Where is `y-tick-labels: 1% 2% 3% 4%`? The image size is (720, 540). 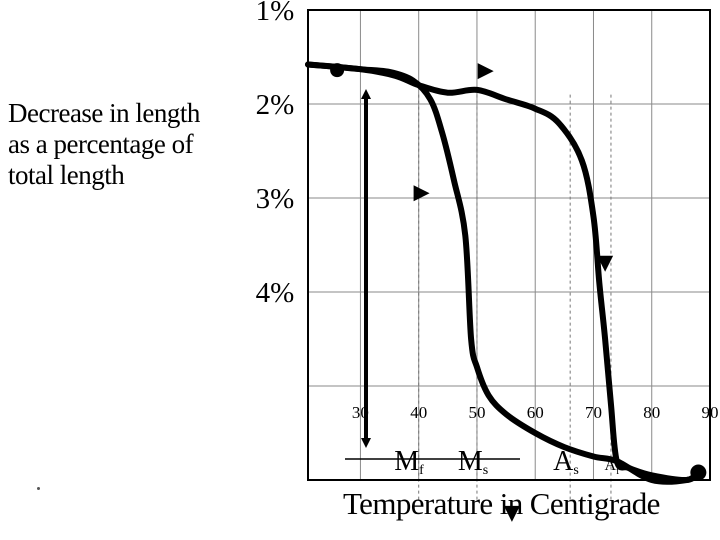
y-tick-labels: 1% 2% 3% 4% is located at coordinates (275, 154).